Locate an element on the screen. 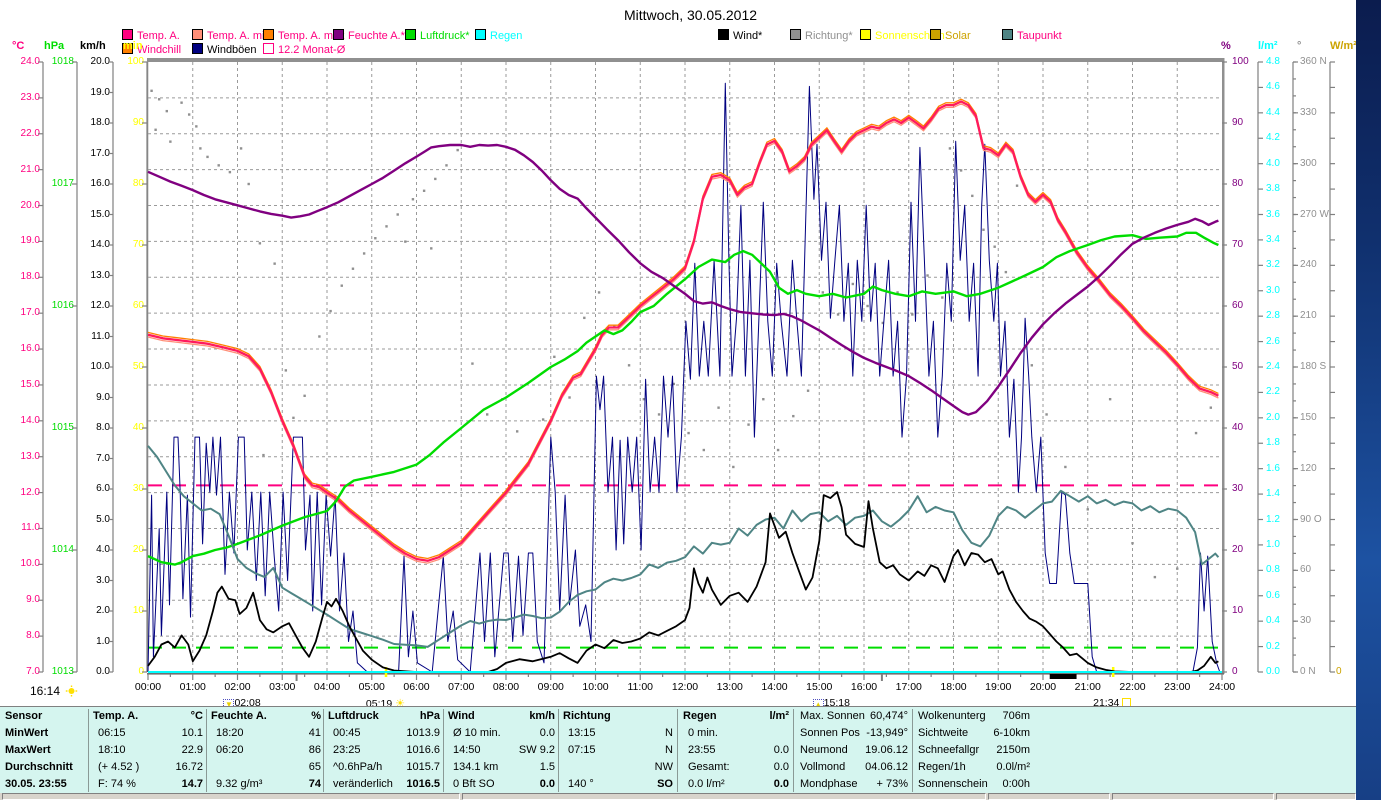  axis-tick-label: 1.4 is located at coordinates (1273, 494).